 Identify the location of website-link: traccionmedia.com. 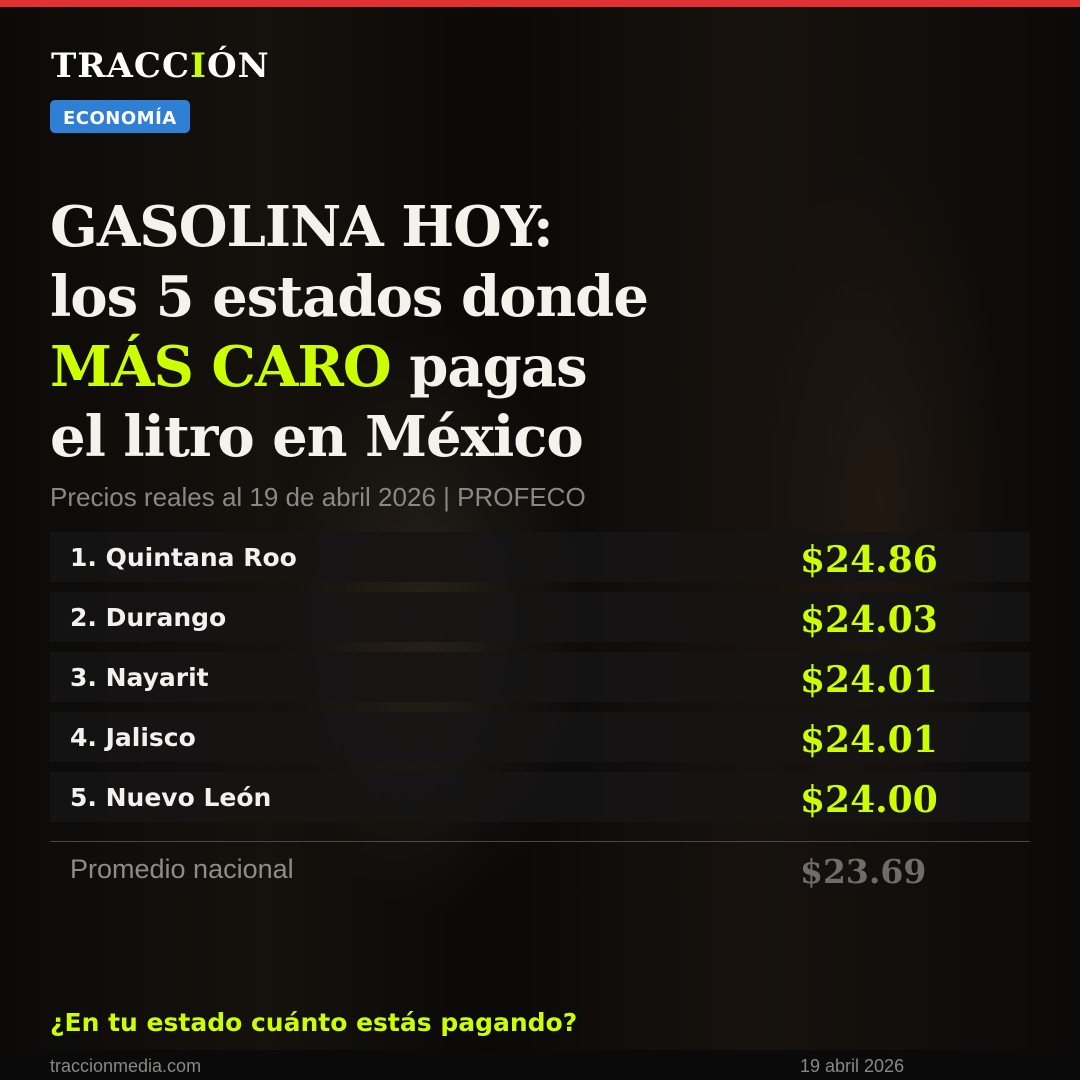
(126, 1066).